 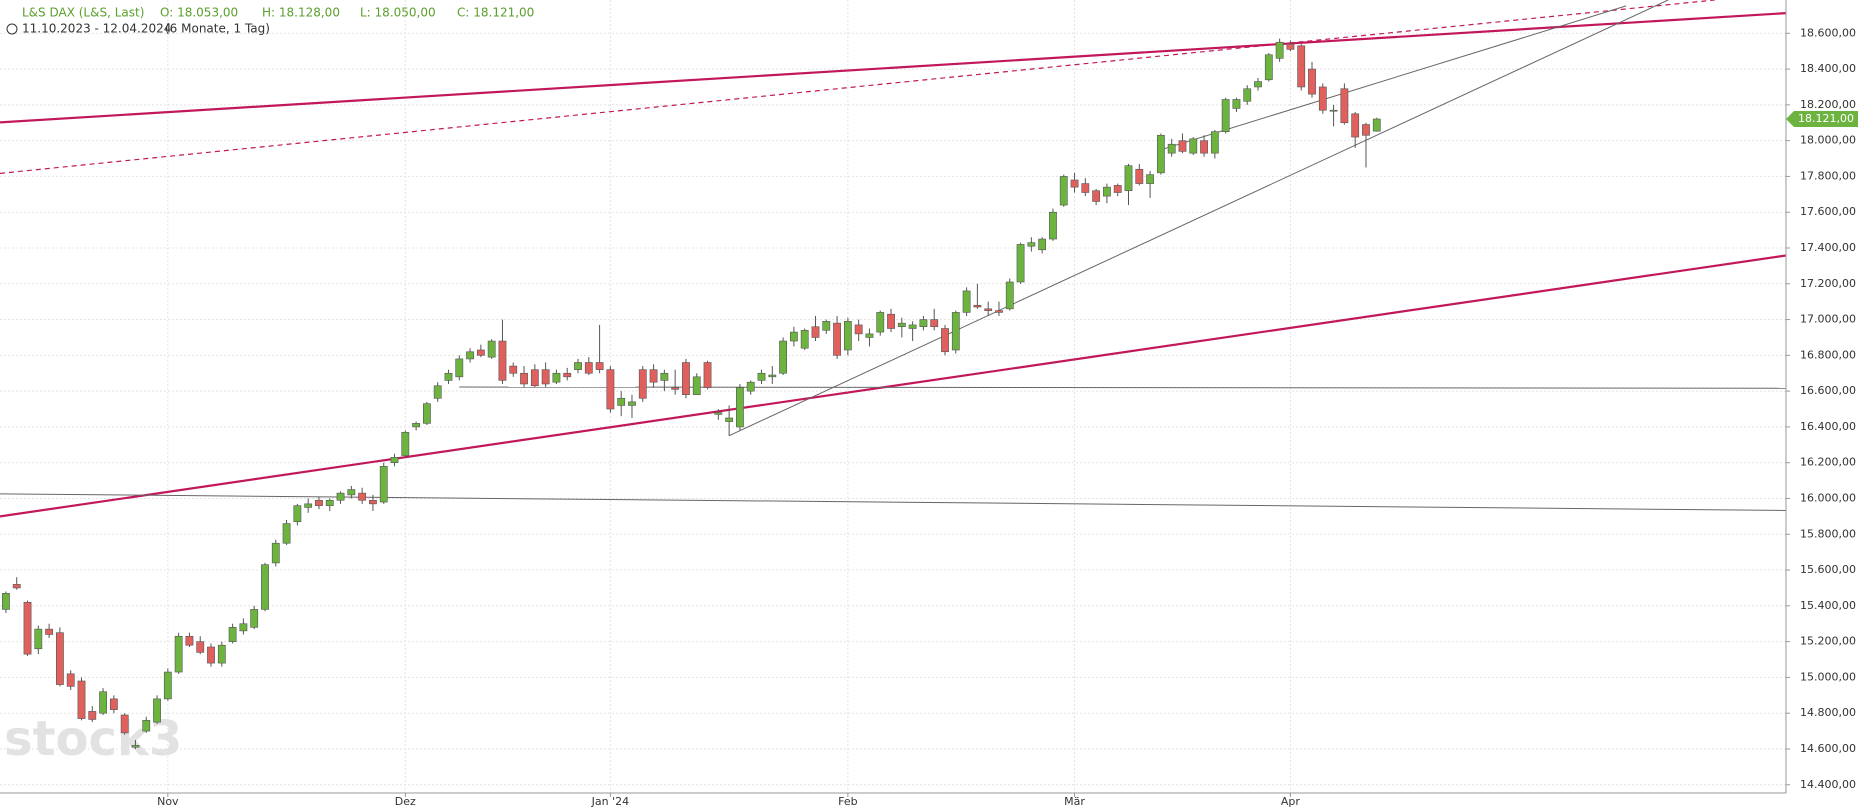 What do you see at coordinates (12, 29) in the screenshot?
I see `clock-icon` at bounding box center [12, 29].